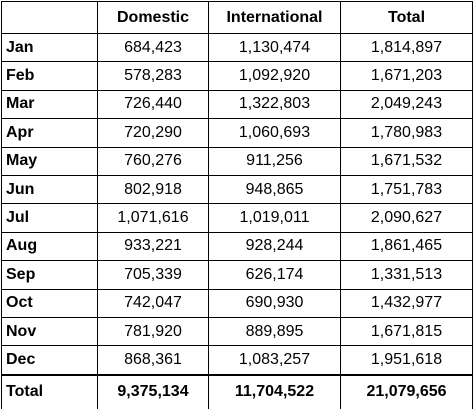  I want to click on table-row: Nov 781,920 889,895 1,671,815, so click(237, 331).